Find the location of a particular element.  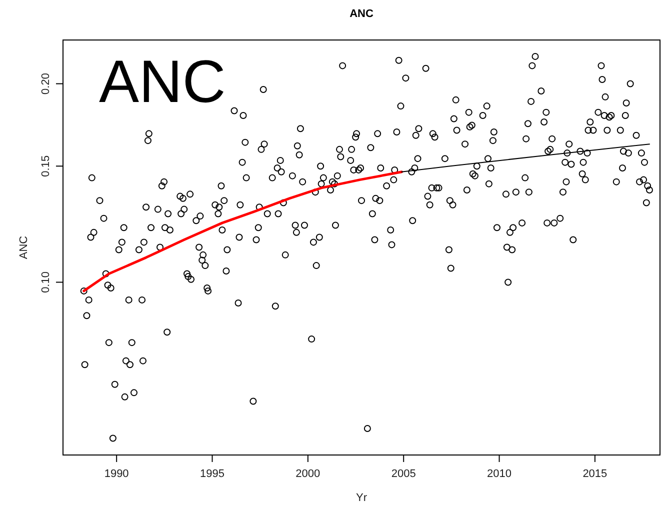

x-tick-label: 2000 is located at coordinates (308, 474).